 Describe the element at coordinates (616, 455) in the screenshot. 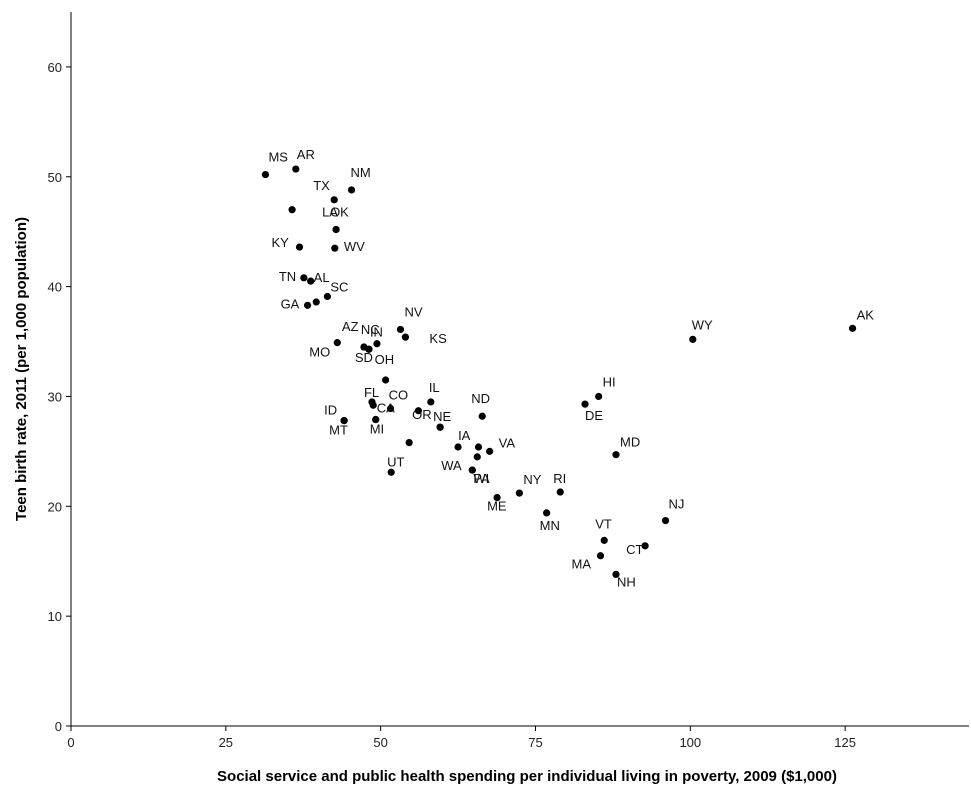

I see `data-point-md` at that location.